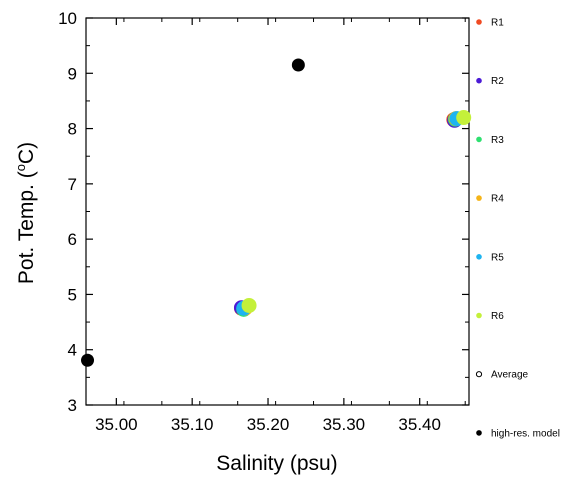  I want to click on y-axis-title: Pot. Temp. (oC), so click(25, 213).